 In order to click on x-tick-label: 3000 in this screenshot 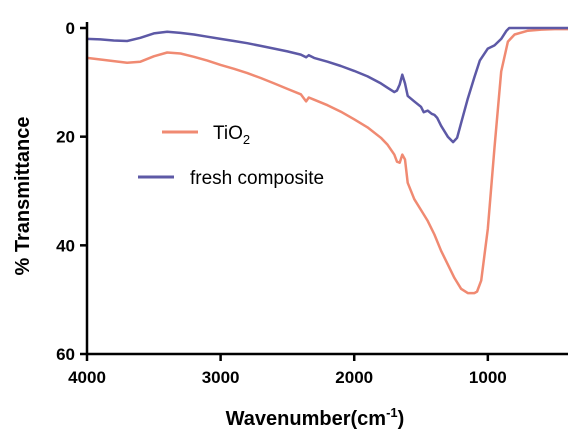, I will do `click(221, 377)`.